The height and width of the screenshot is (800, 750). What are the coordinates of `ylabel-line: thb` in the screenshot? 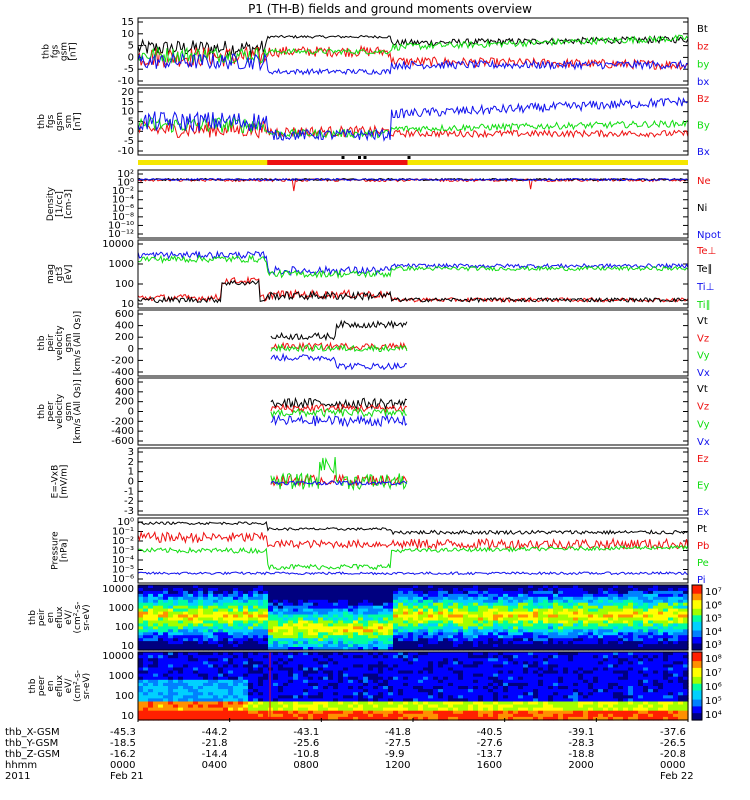 It's located at (42, 121).